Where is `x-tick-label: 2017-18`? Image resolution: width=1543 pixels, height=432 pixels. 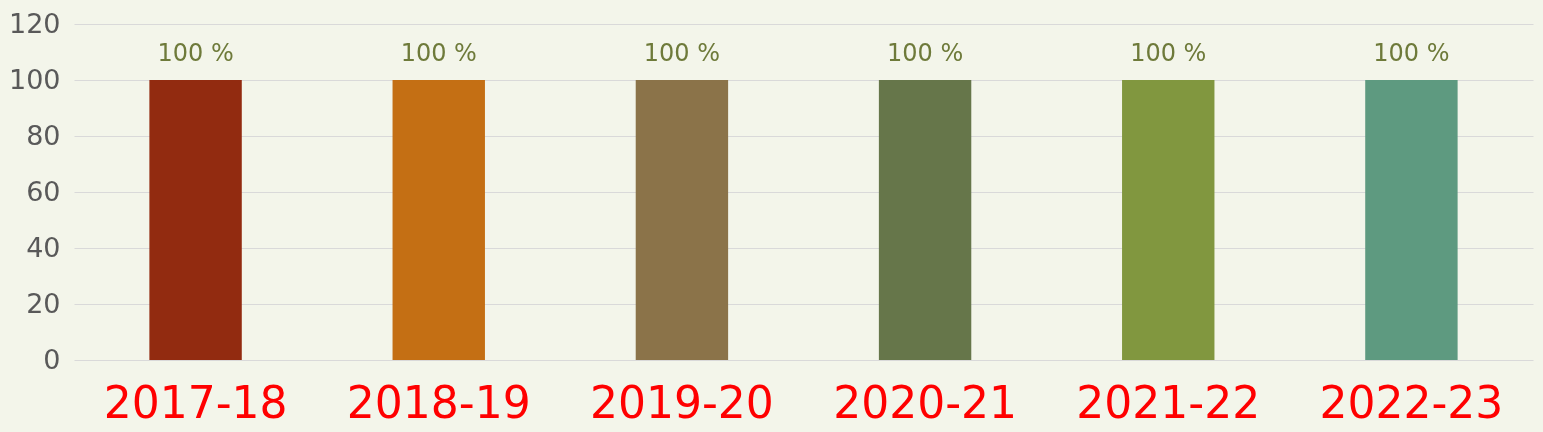 x-tick-label: 2017-18 is located at coordinates (195, 402).